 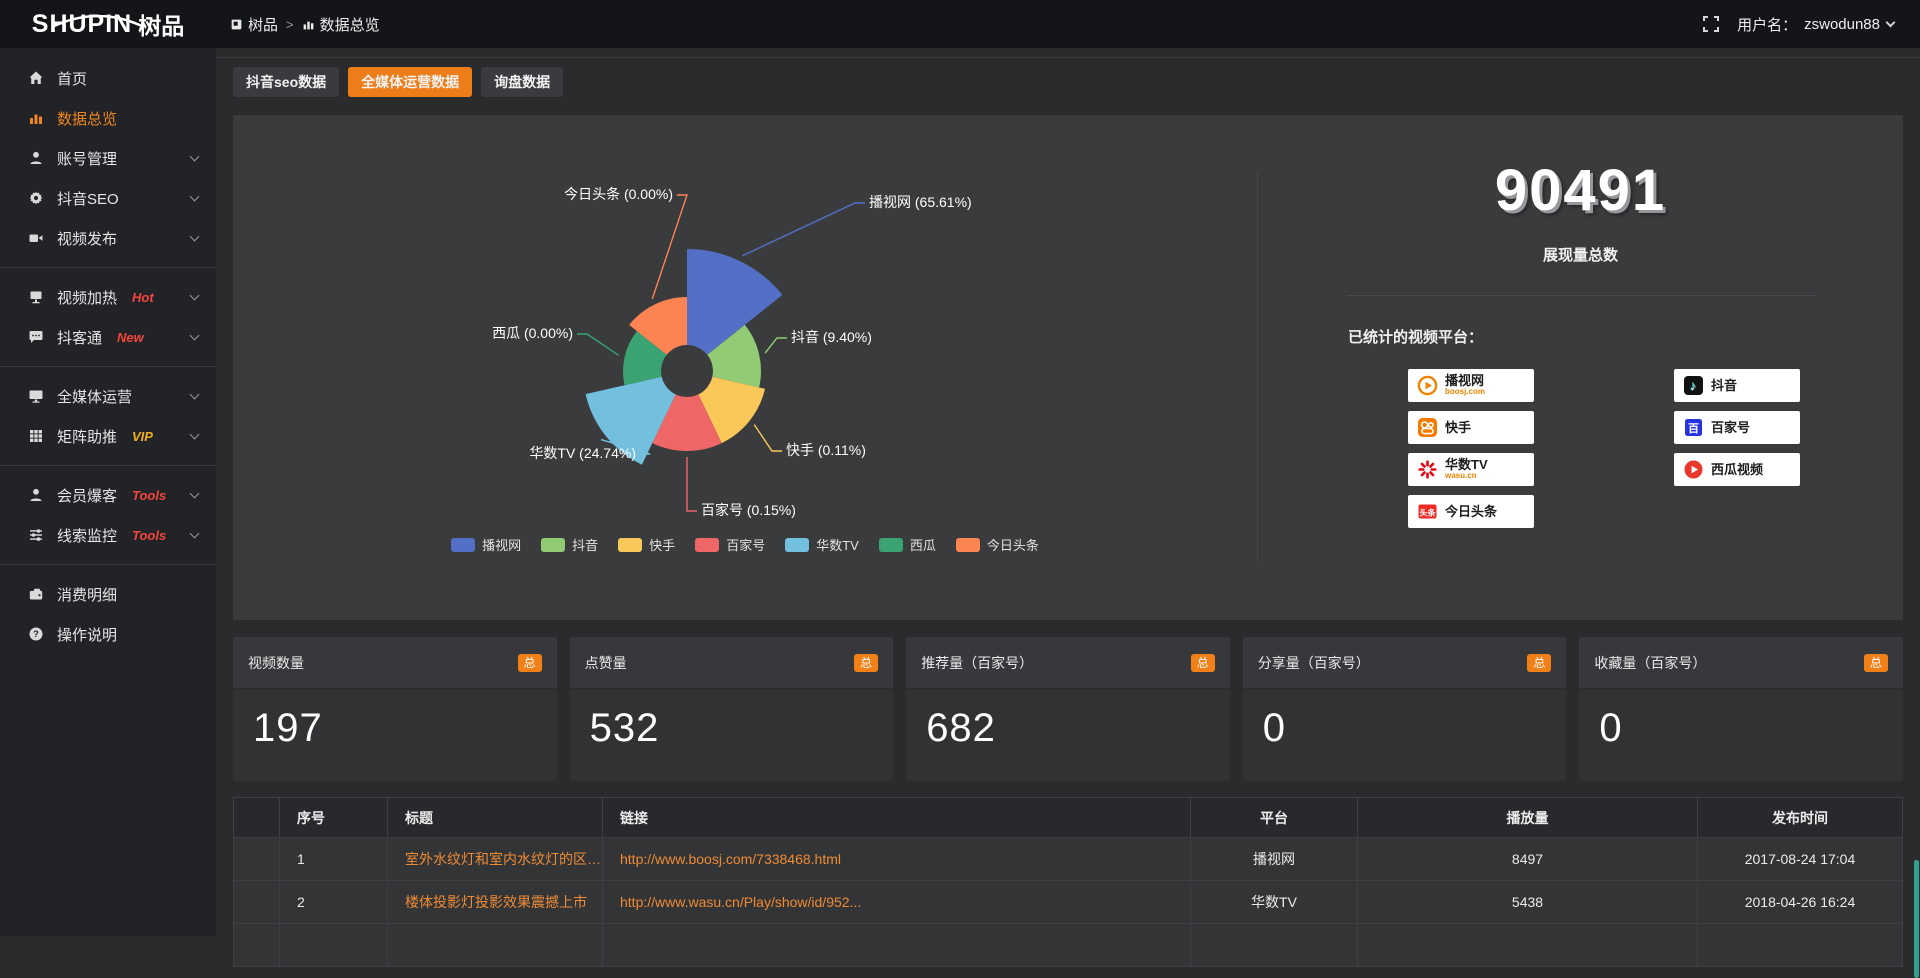 I want to click on platform-name: 抖音, so click(x=1724, y=386).